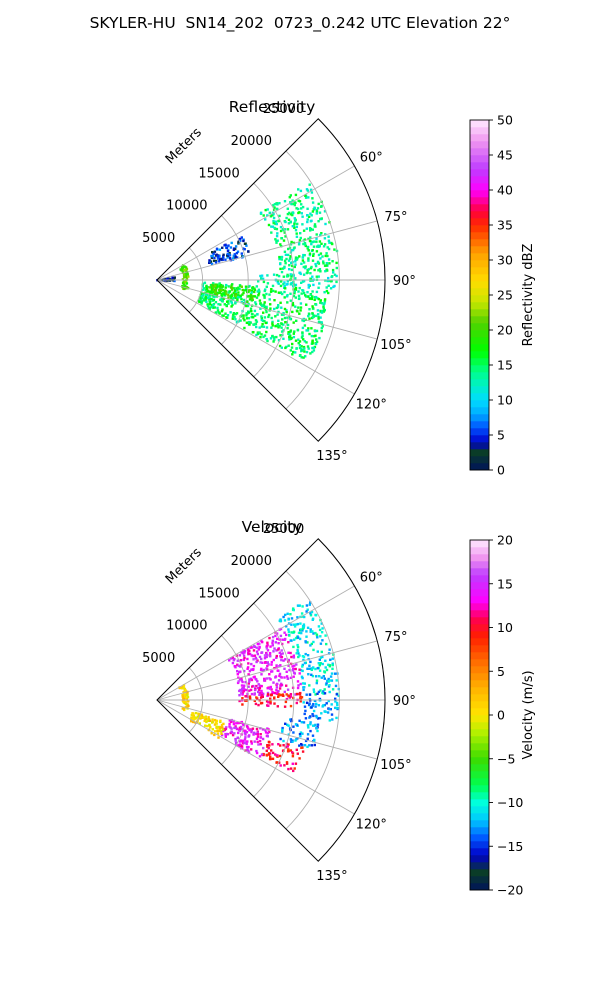 Image resolution: width=600 pixels, height=1000 pixels. What do you see at coordinates (218, 173) in the screenshot?
I see `r-tick-label: 15000` at bounding box center [218, 173].